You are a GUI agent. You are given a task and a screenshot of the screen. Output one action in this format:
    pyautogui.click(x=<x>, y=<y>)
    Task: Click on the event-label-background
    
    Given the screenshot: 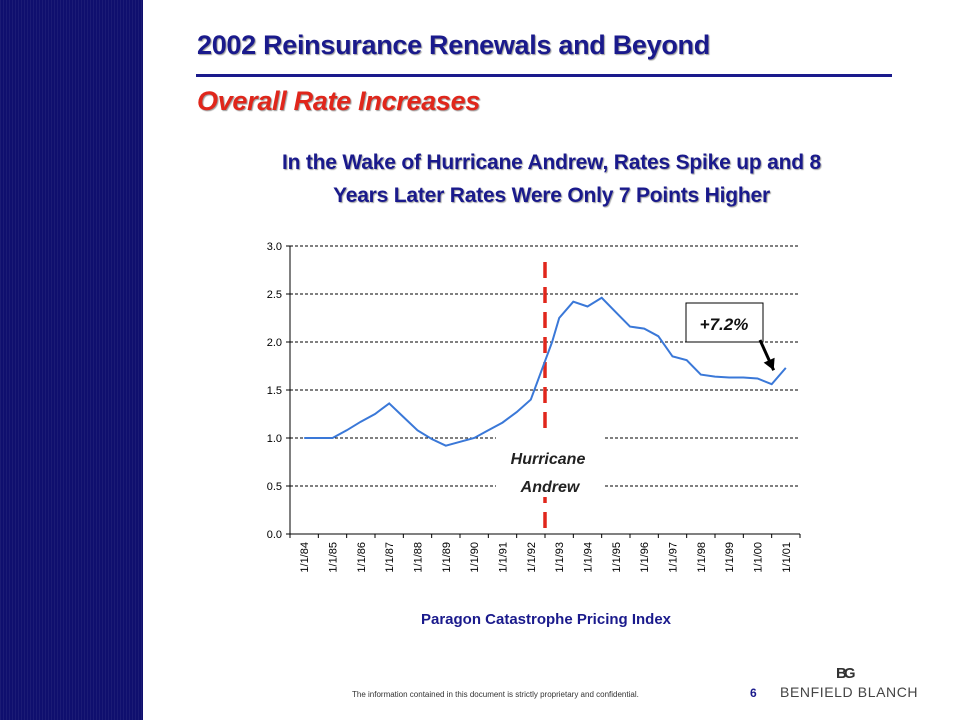 What is the action you would take?
    pyautogui.click(x=550, y=467)
    